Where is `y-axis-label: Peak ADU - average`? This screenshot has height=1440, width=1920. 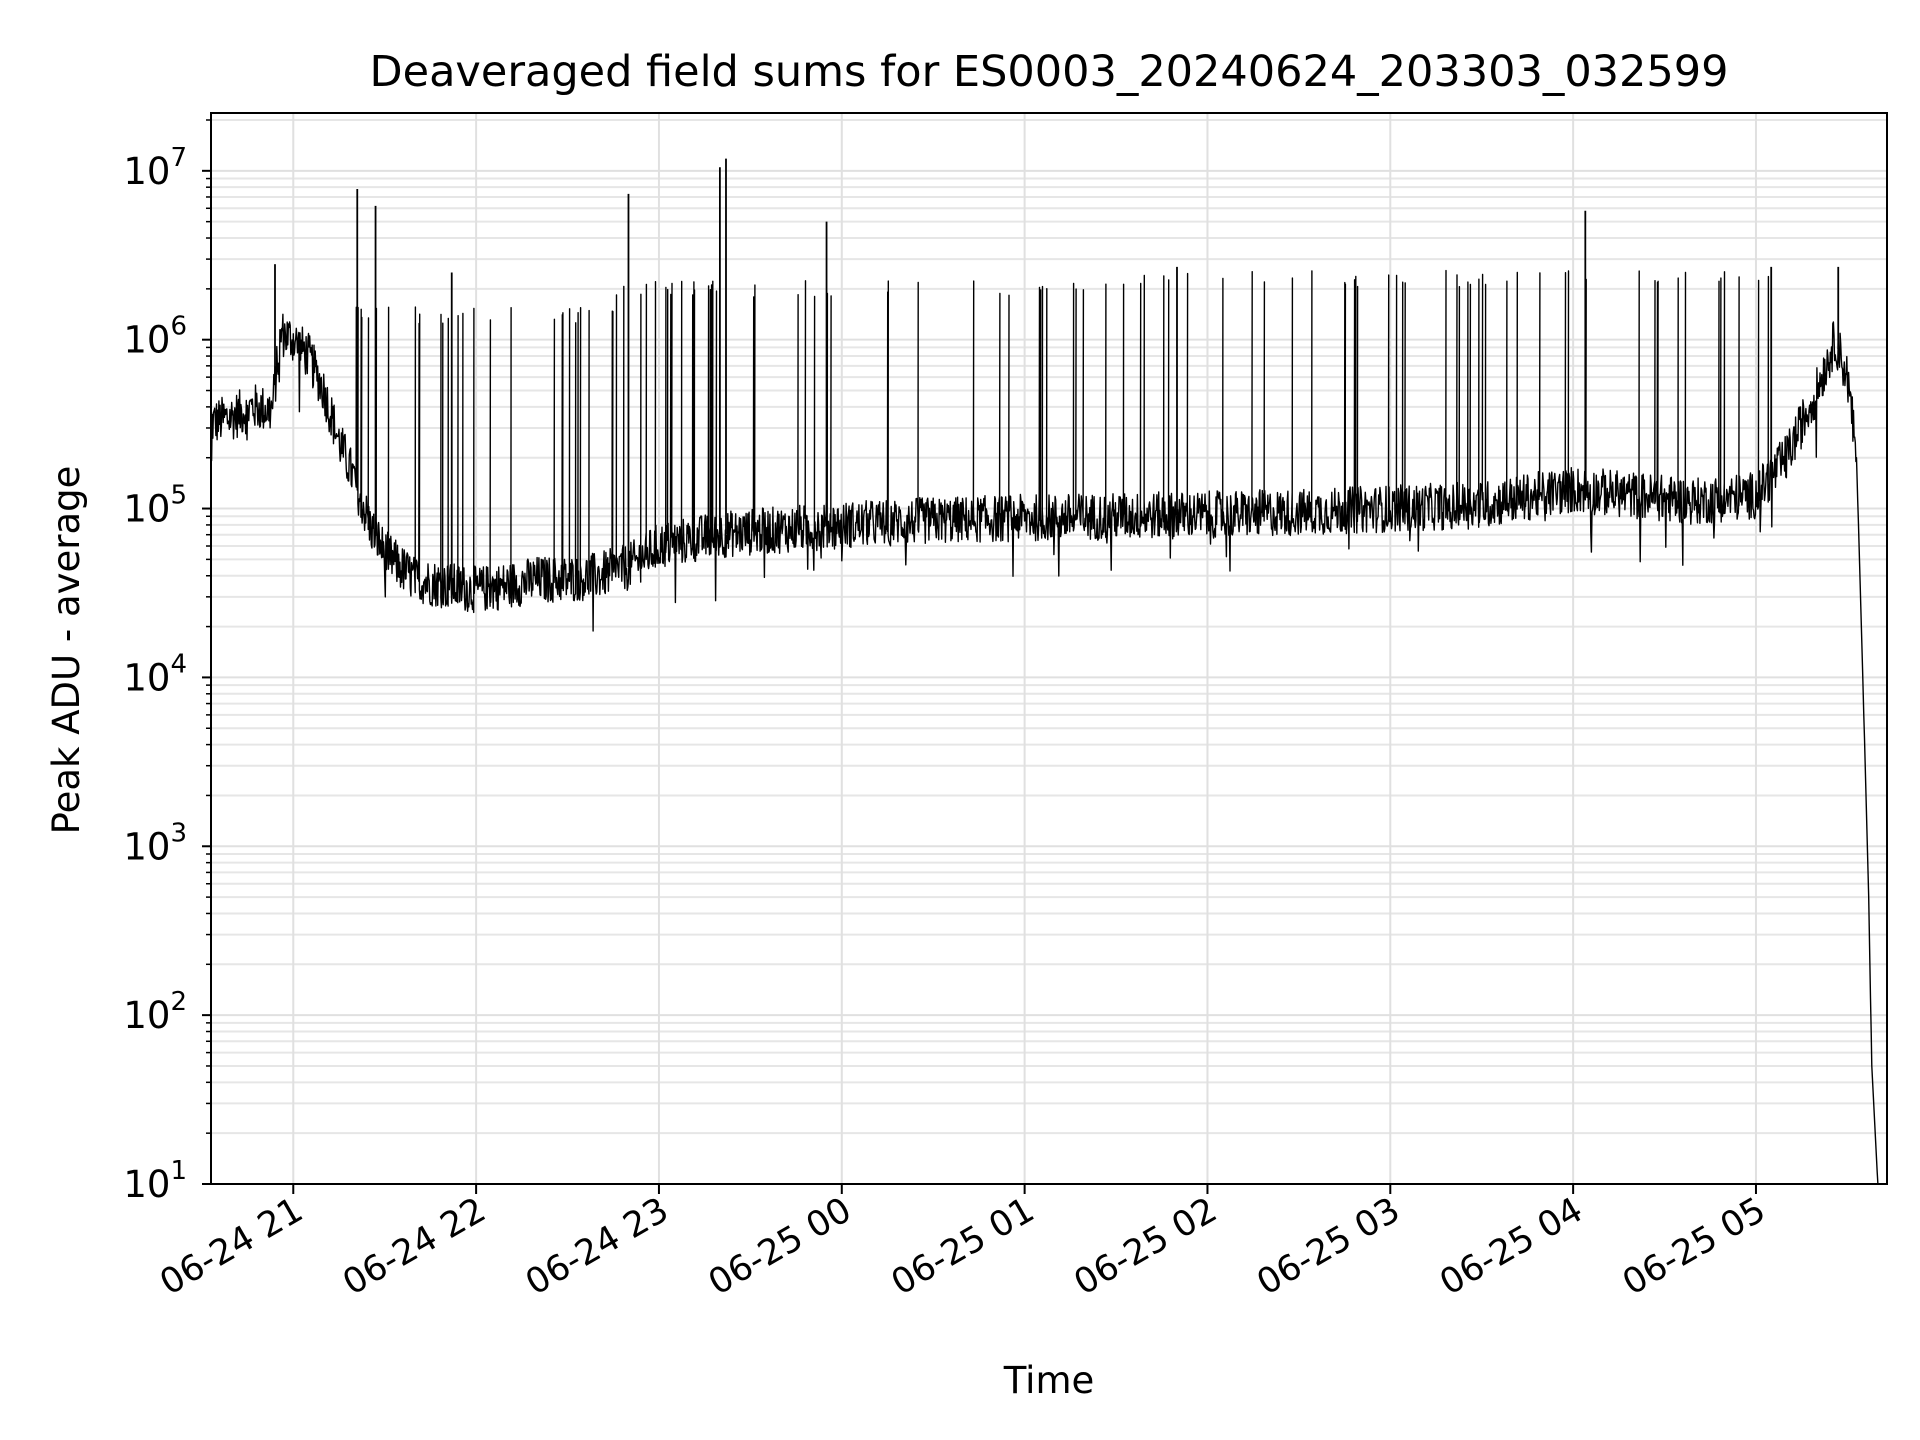 y-axis-label: Peak ADU - average is located at coordinates (66, 650).